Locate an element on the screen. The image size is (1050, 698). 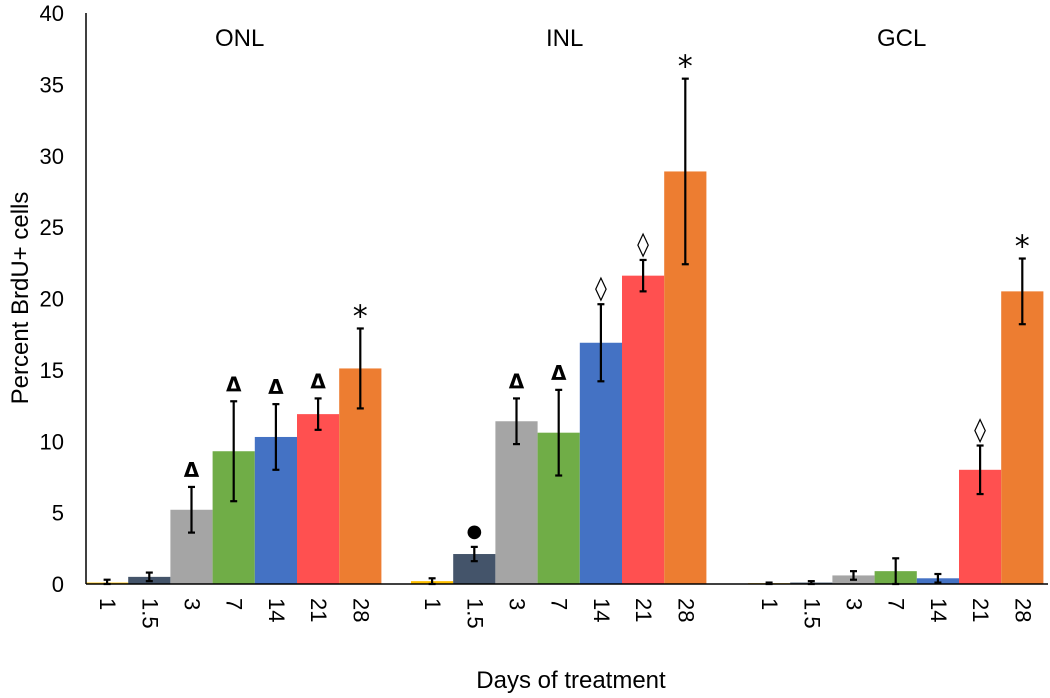
significance-marker: ● is located at coordinates (474, 531).